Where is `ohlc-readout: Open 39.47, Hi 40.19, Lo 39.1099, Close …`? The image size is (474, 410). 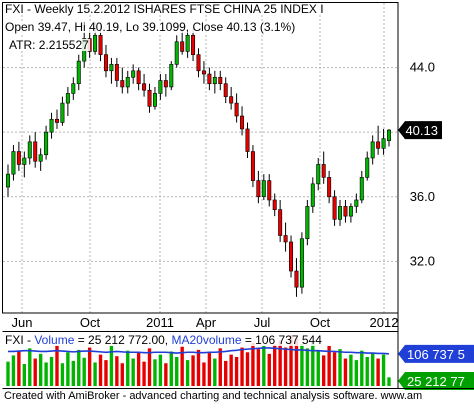
ohlc-readout: Open 39.47, Hi 40.19, Lo 39.1099, Close … is located at coordinates (150, 27).